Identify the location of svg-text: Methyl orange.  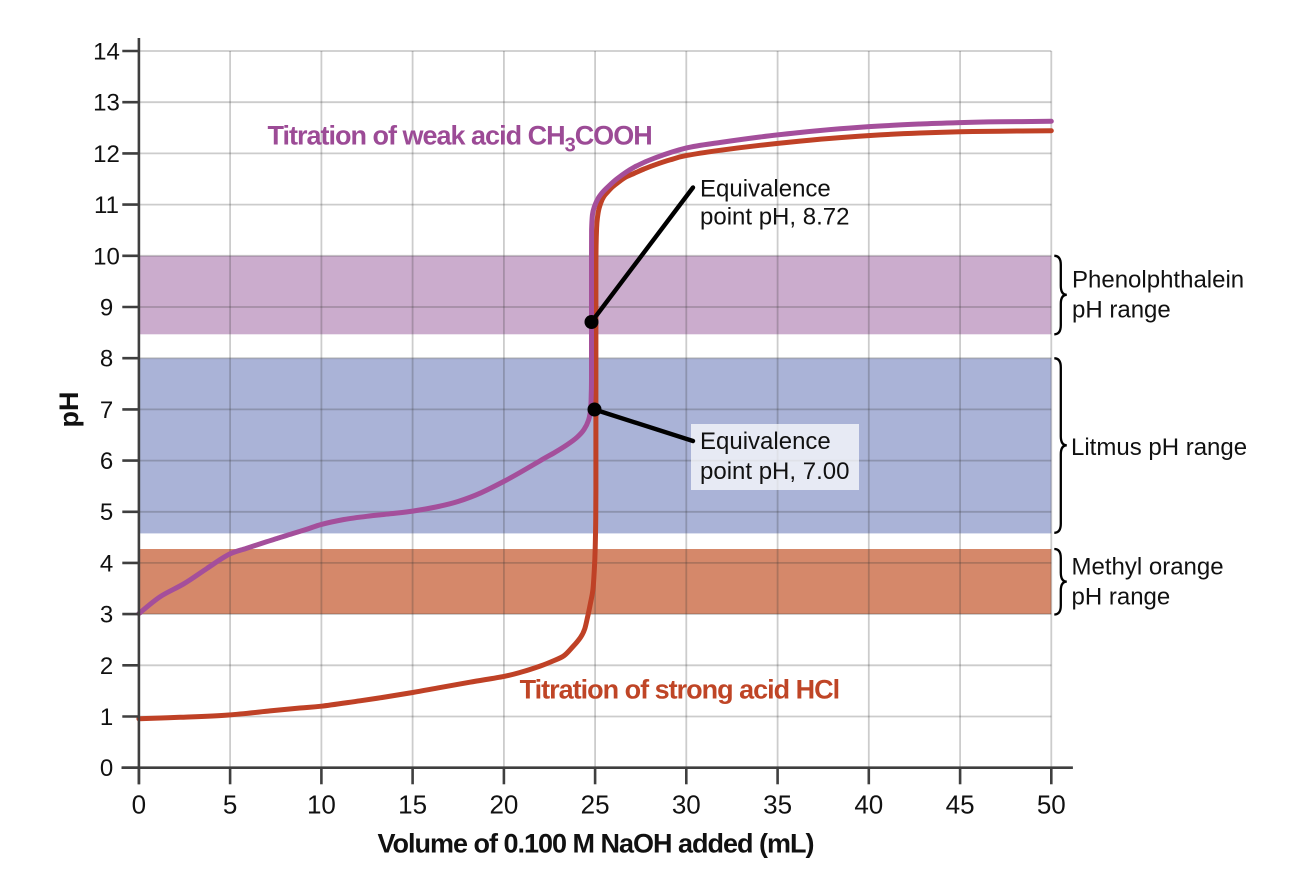
(1148, 567).